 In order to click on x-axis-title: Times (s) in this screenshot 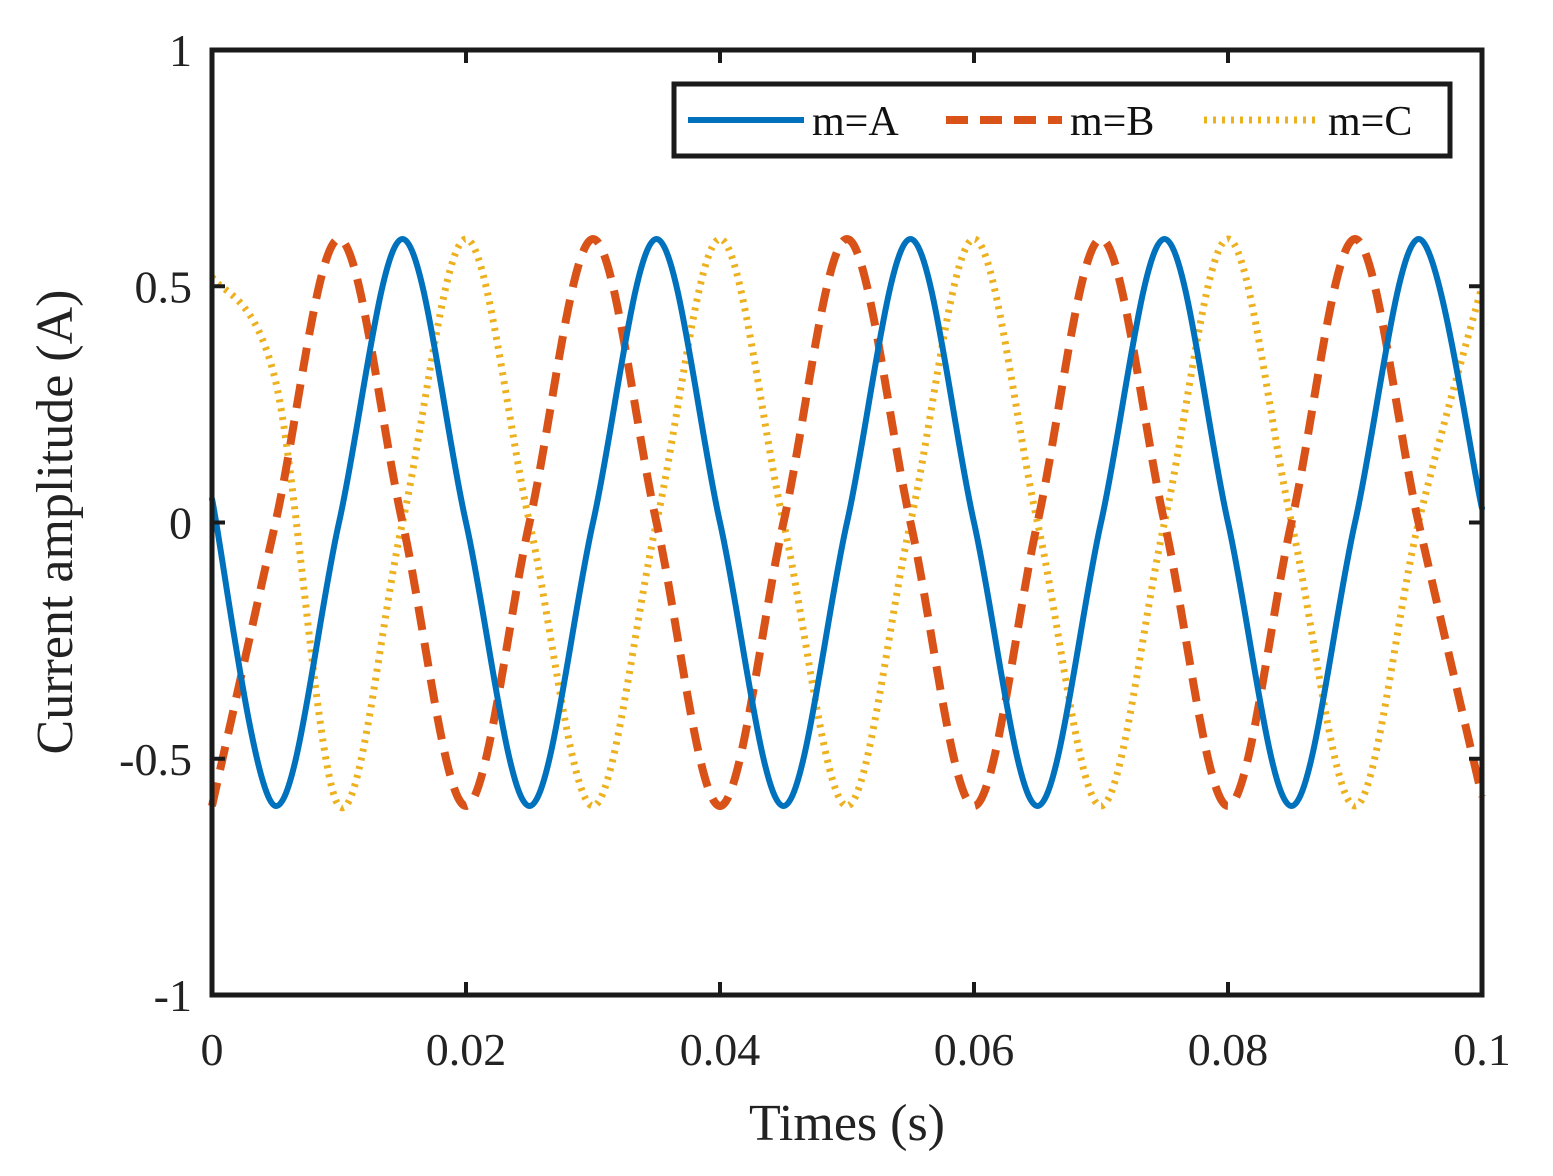, I will do `click(847, 1123)`.